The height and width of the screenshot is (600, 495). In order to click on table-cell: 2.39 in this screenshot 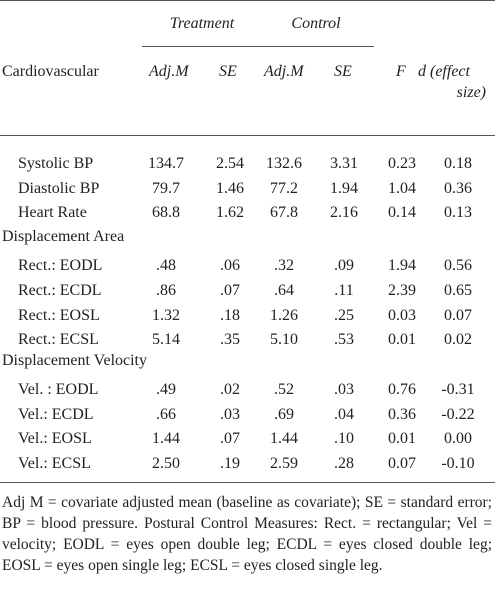, I will do `click(402, 290)`.